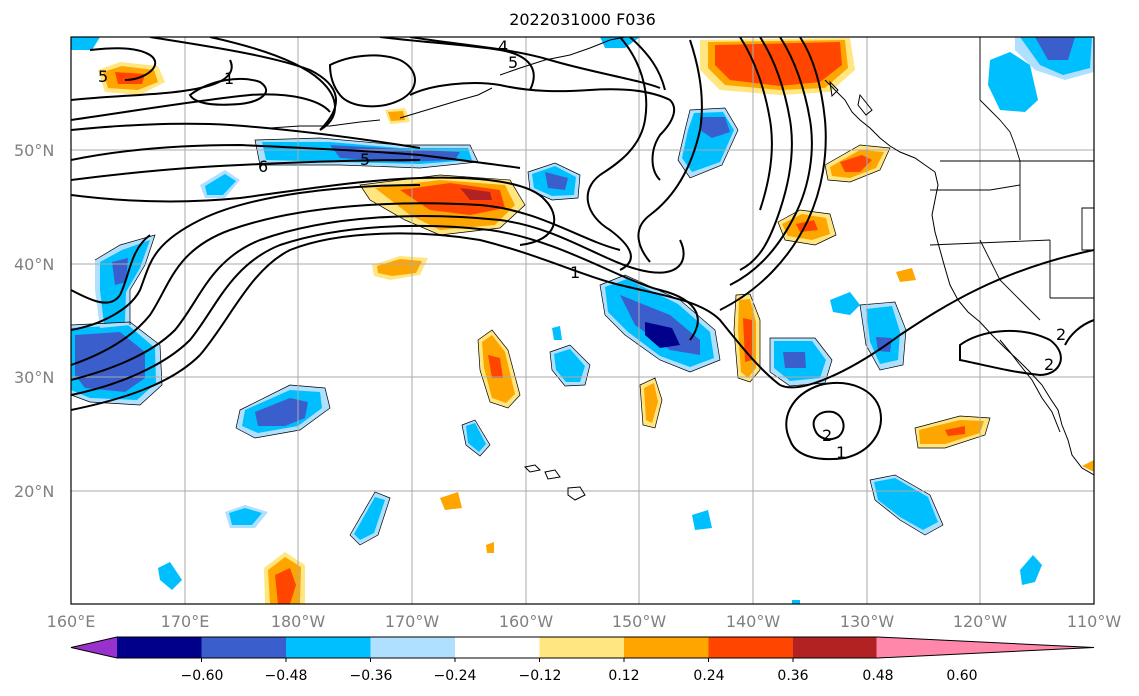  I want to click on lon-label: 180°W, so click(298, 621).